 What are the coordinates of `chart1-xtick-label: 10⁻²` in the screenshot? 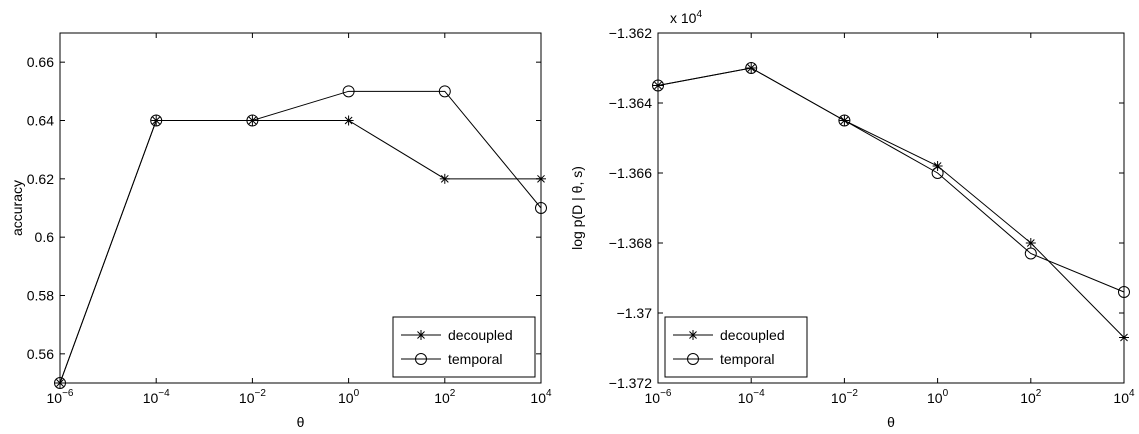 It's located at (844, 397).